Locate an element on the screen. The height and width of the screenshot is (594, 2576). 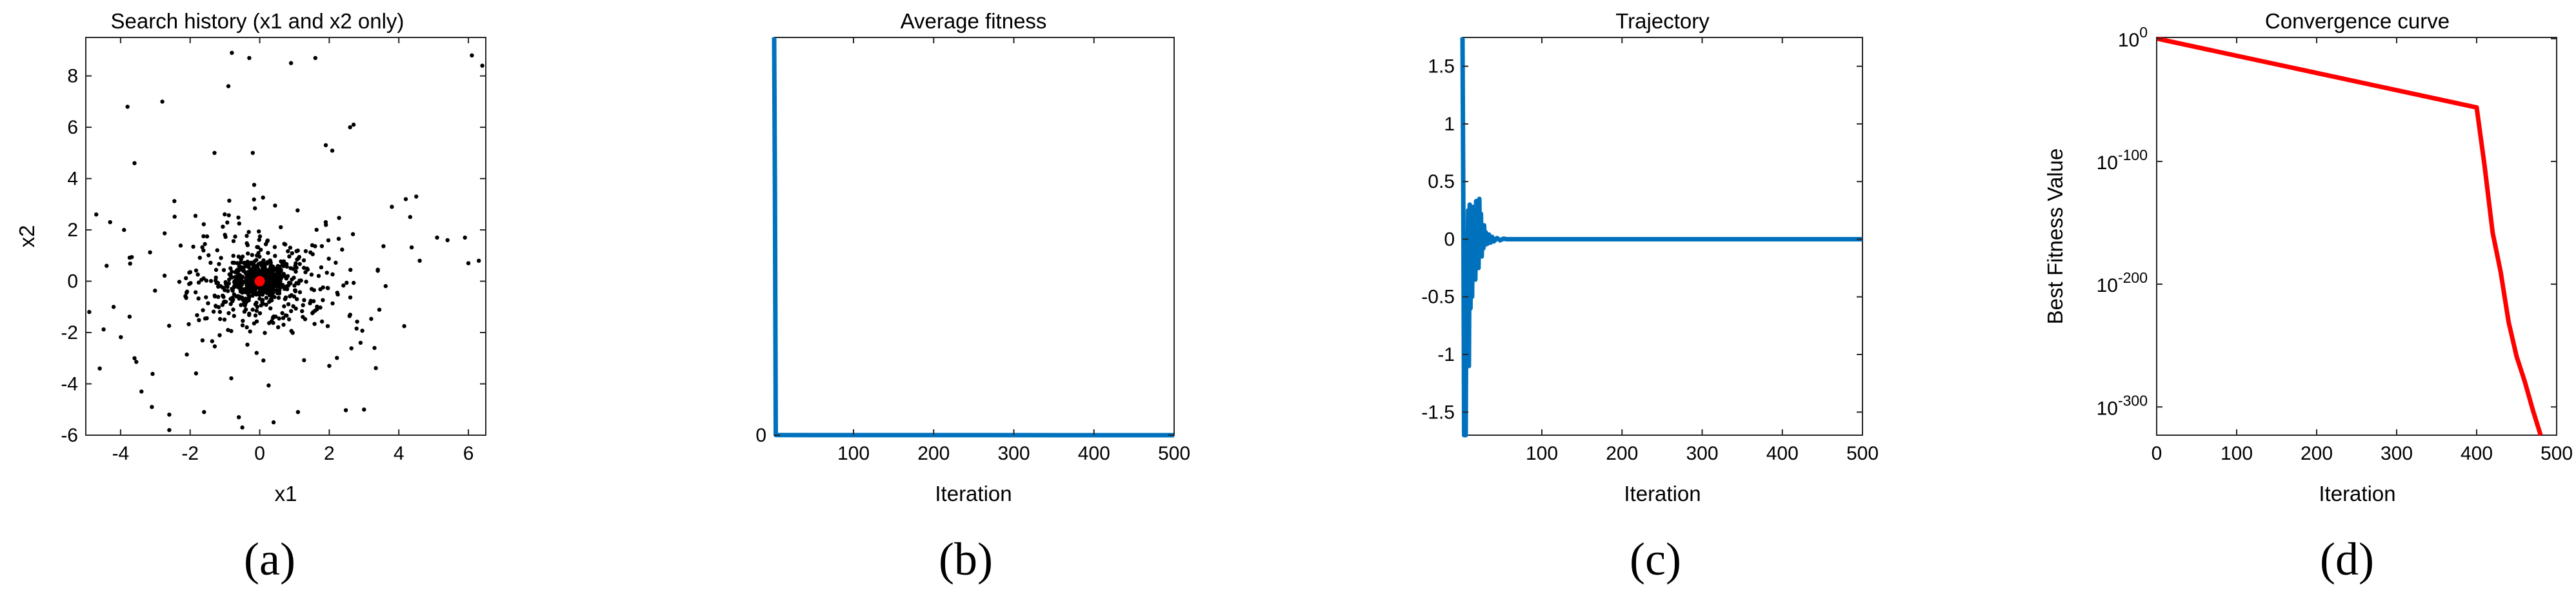
panel-b-title: Average fitness is located at coordinates (974, 21).